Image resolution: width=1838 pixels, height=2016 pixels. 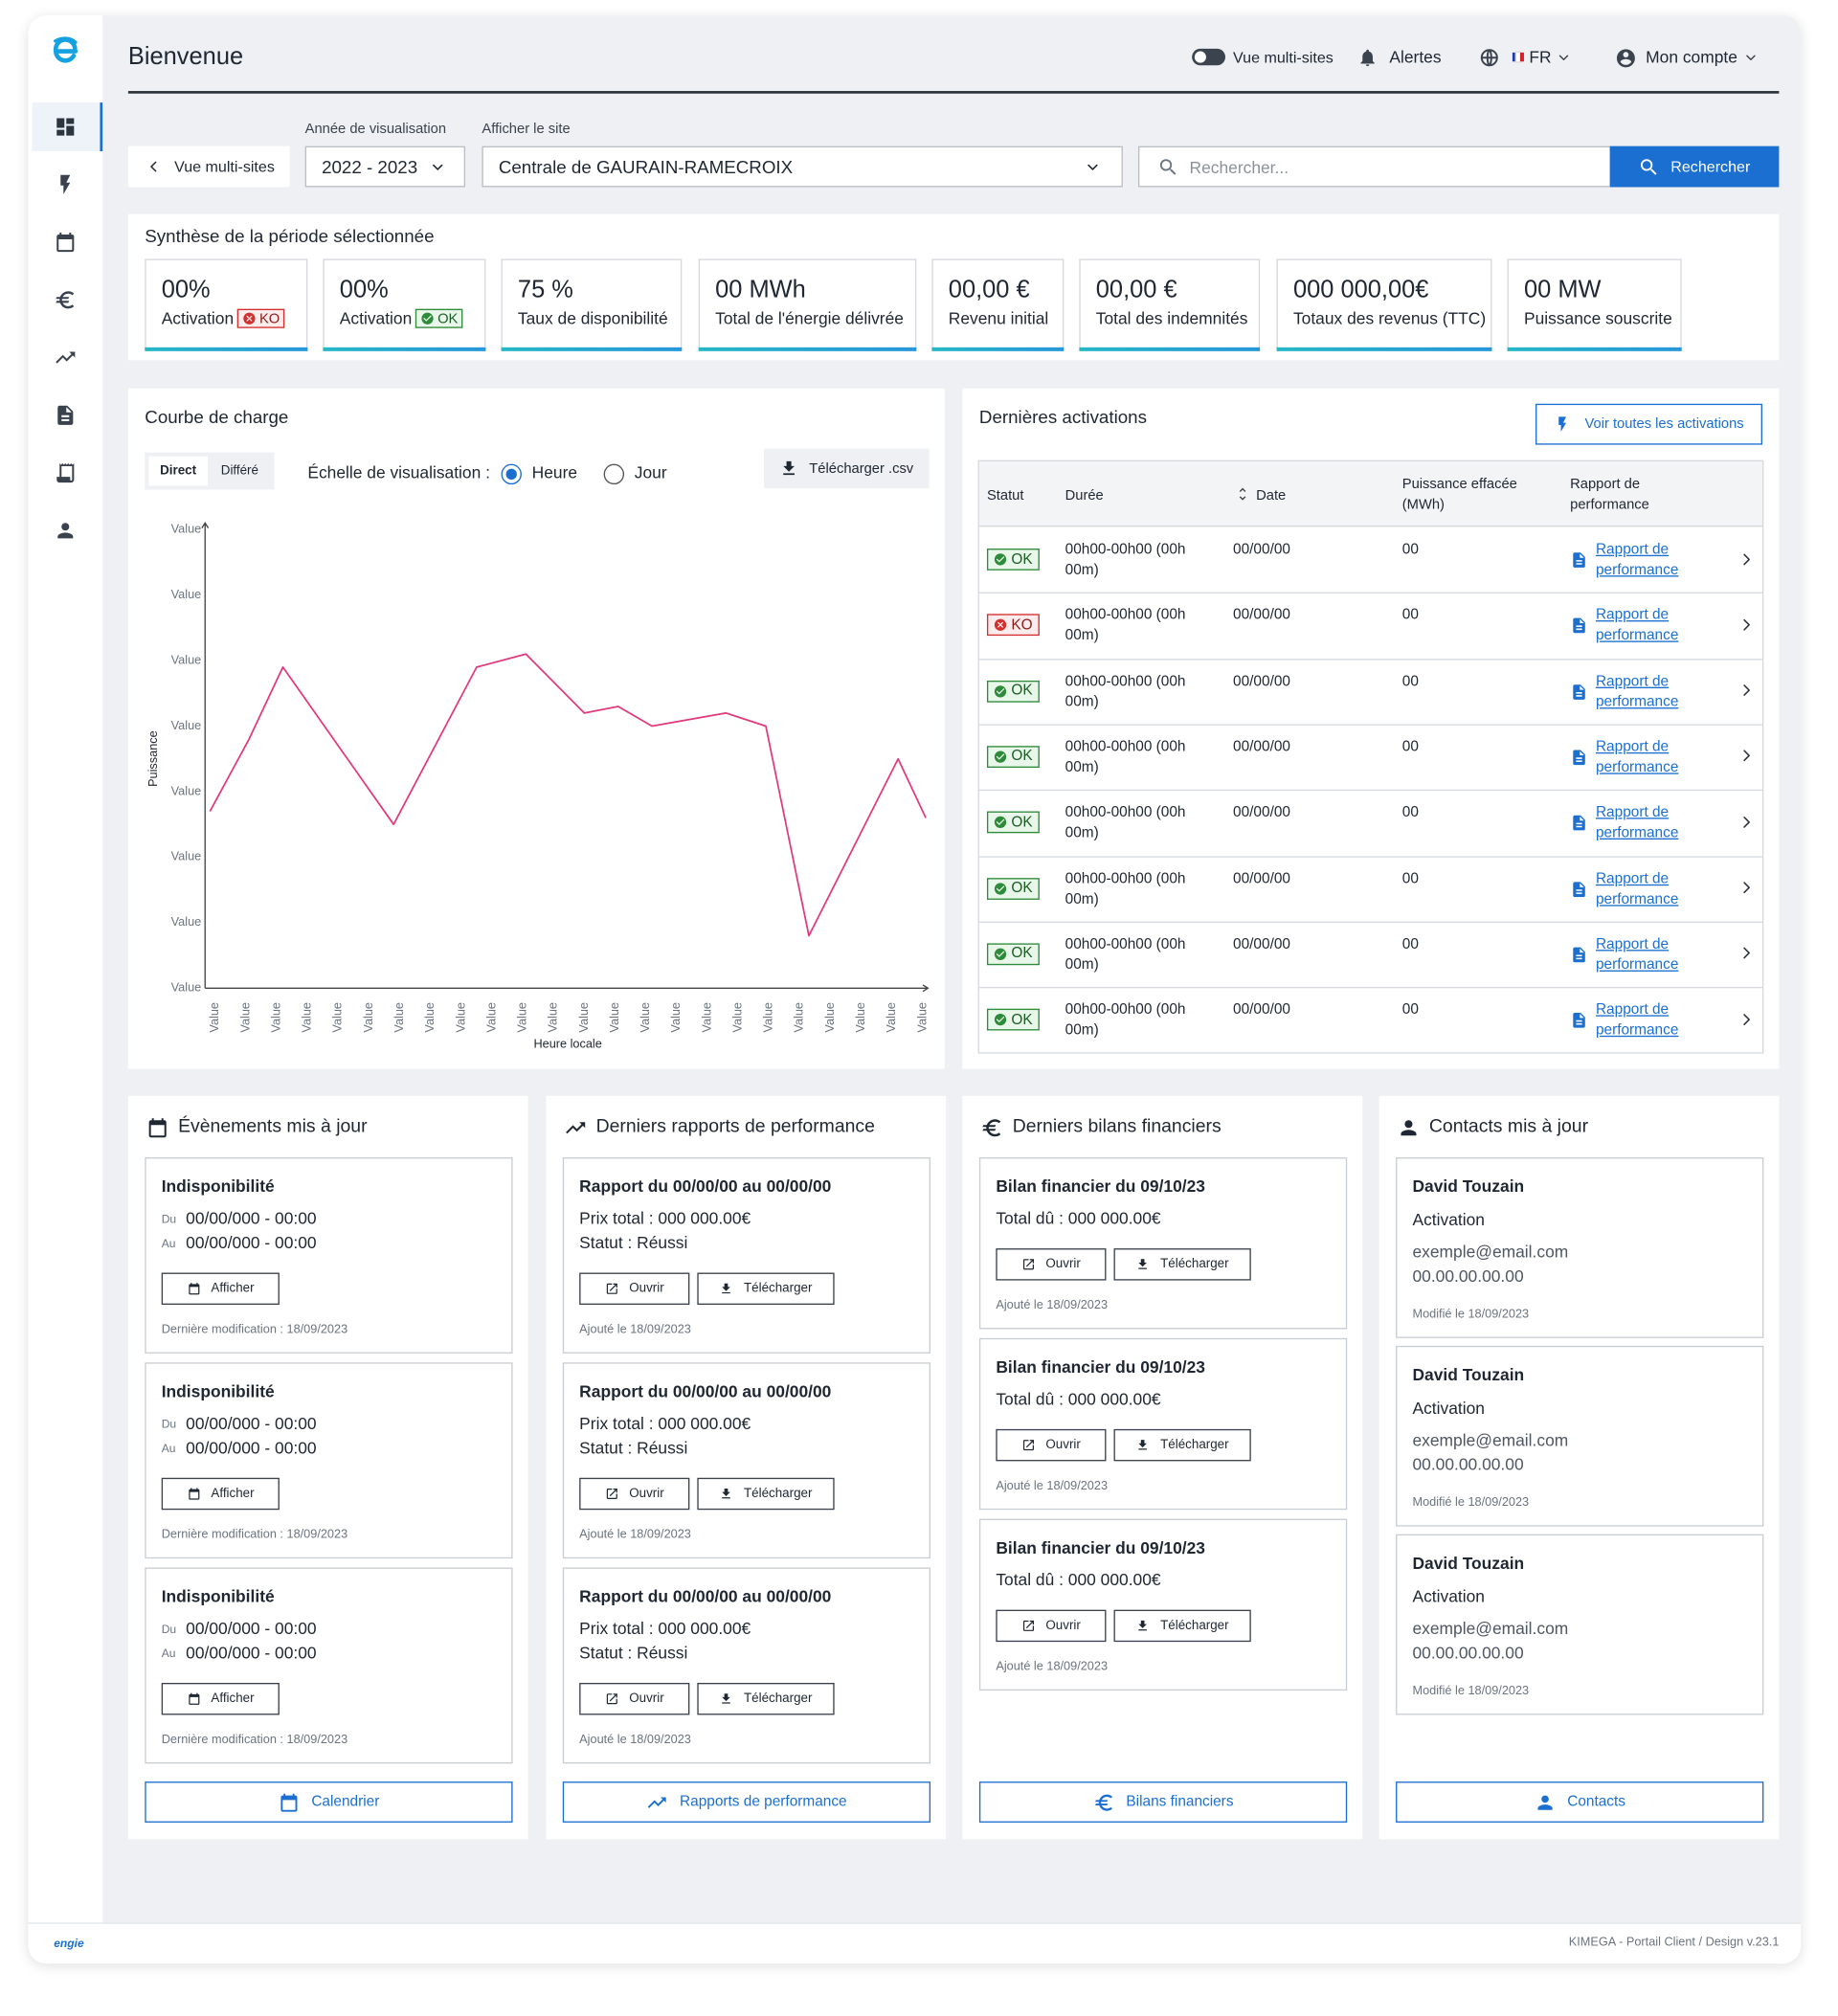 What do you see at coordinates (209, 167) in the screenshot?
I see `back-button: Vue multi-sites` at bounding box center [209, 167].